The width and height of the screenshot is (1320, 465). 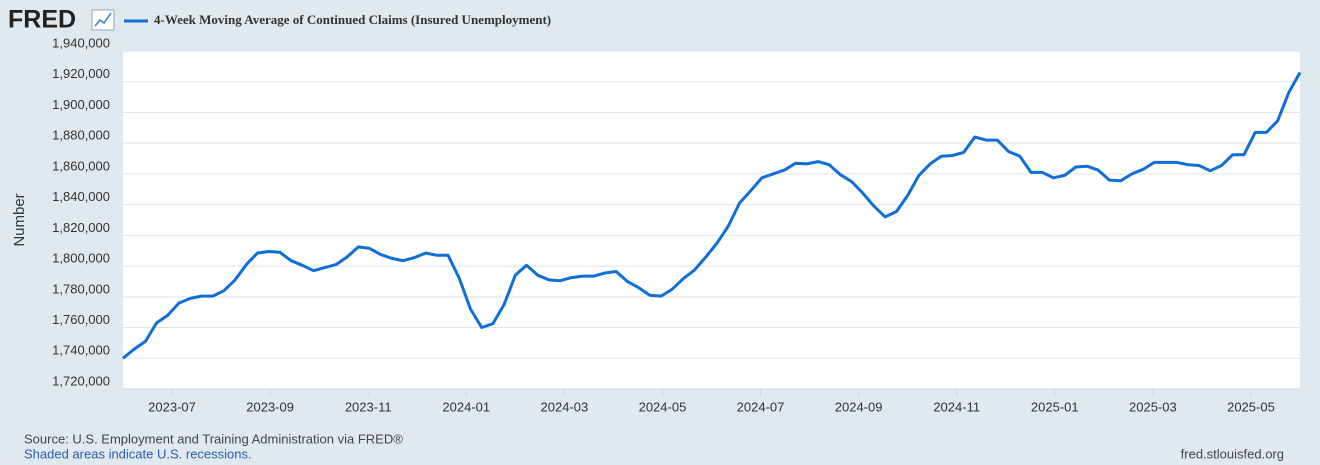 I want to click on x-tick-label: 2023-11, so click(x=368, y=406).